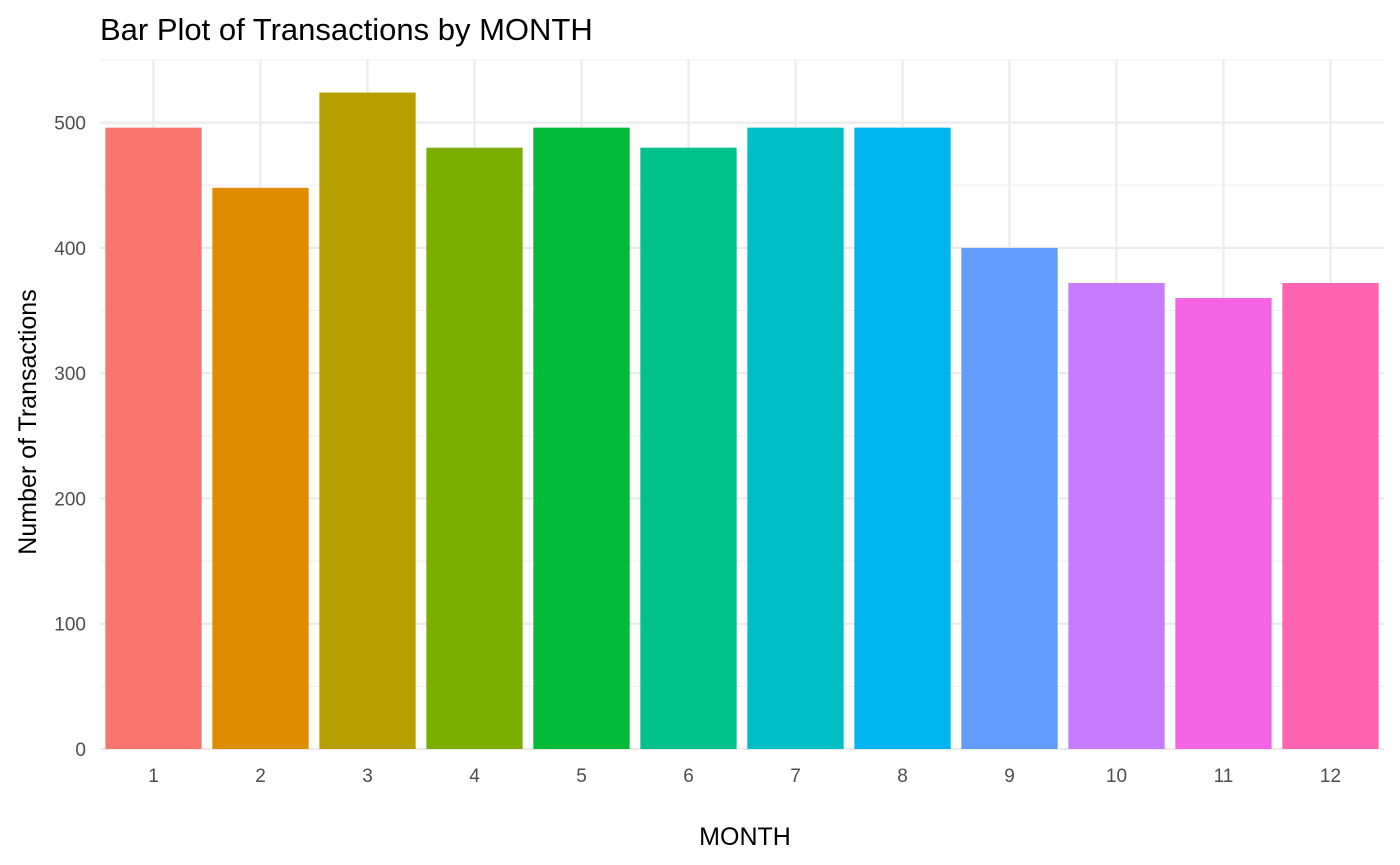 This screenshot has height=865, width=1400. What do you see at coordinates (1116, 776) in the screenshot?
I see `x-tick-label: 10` at bounding box center [1116, 776].